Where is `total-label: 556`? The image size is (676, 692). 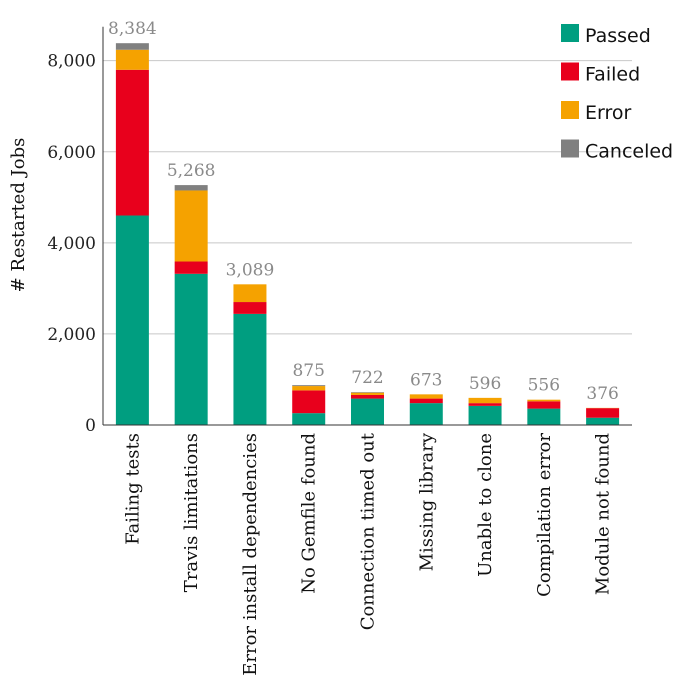
total-label: 556 is located at coordinates (544, 386).